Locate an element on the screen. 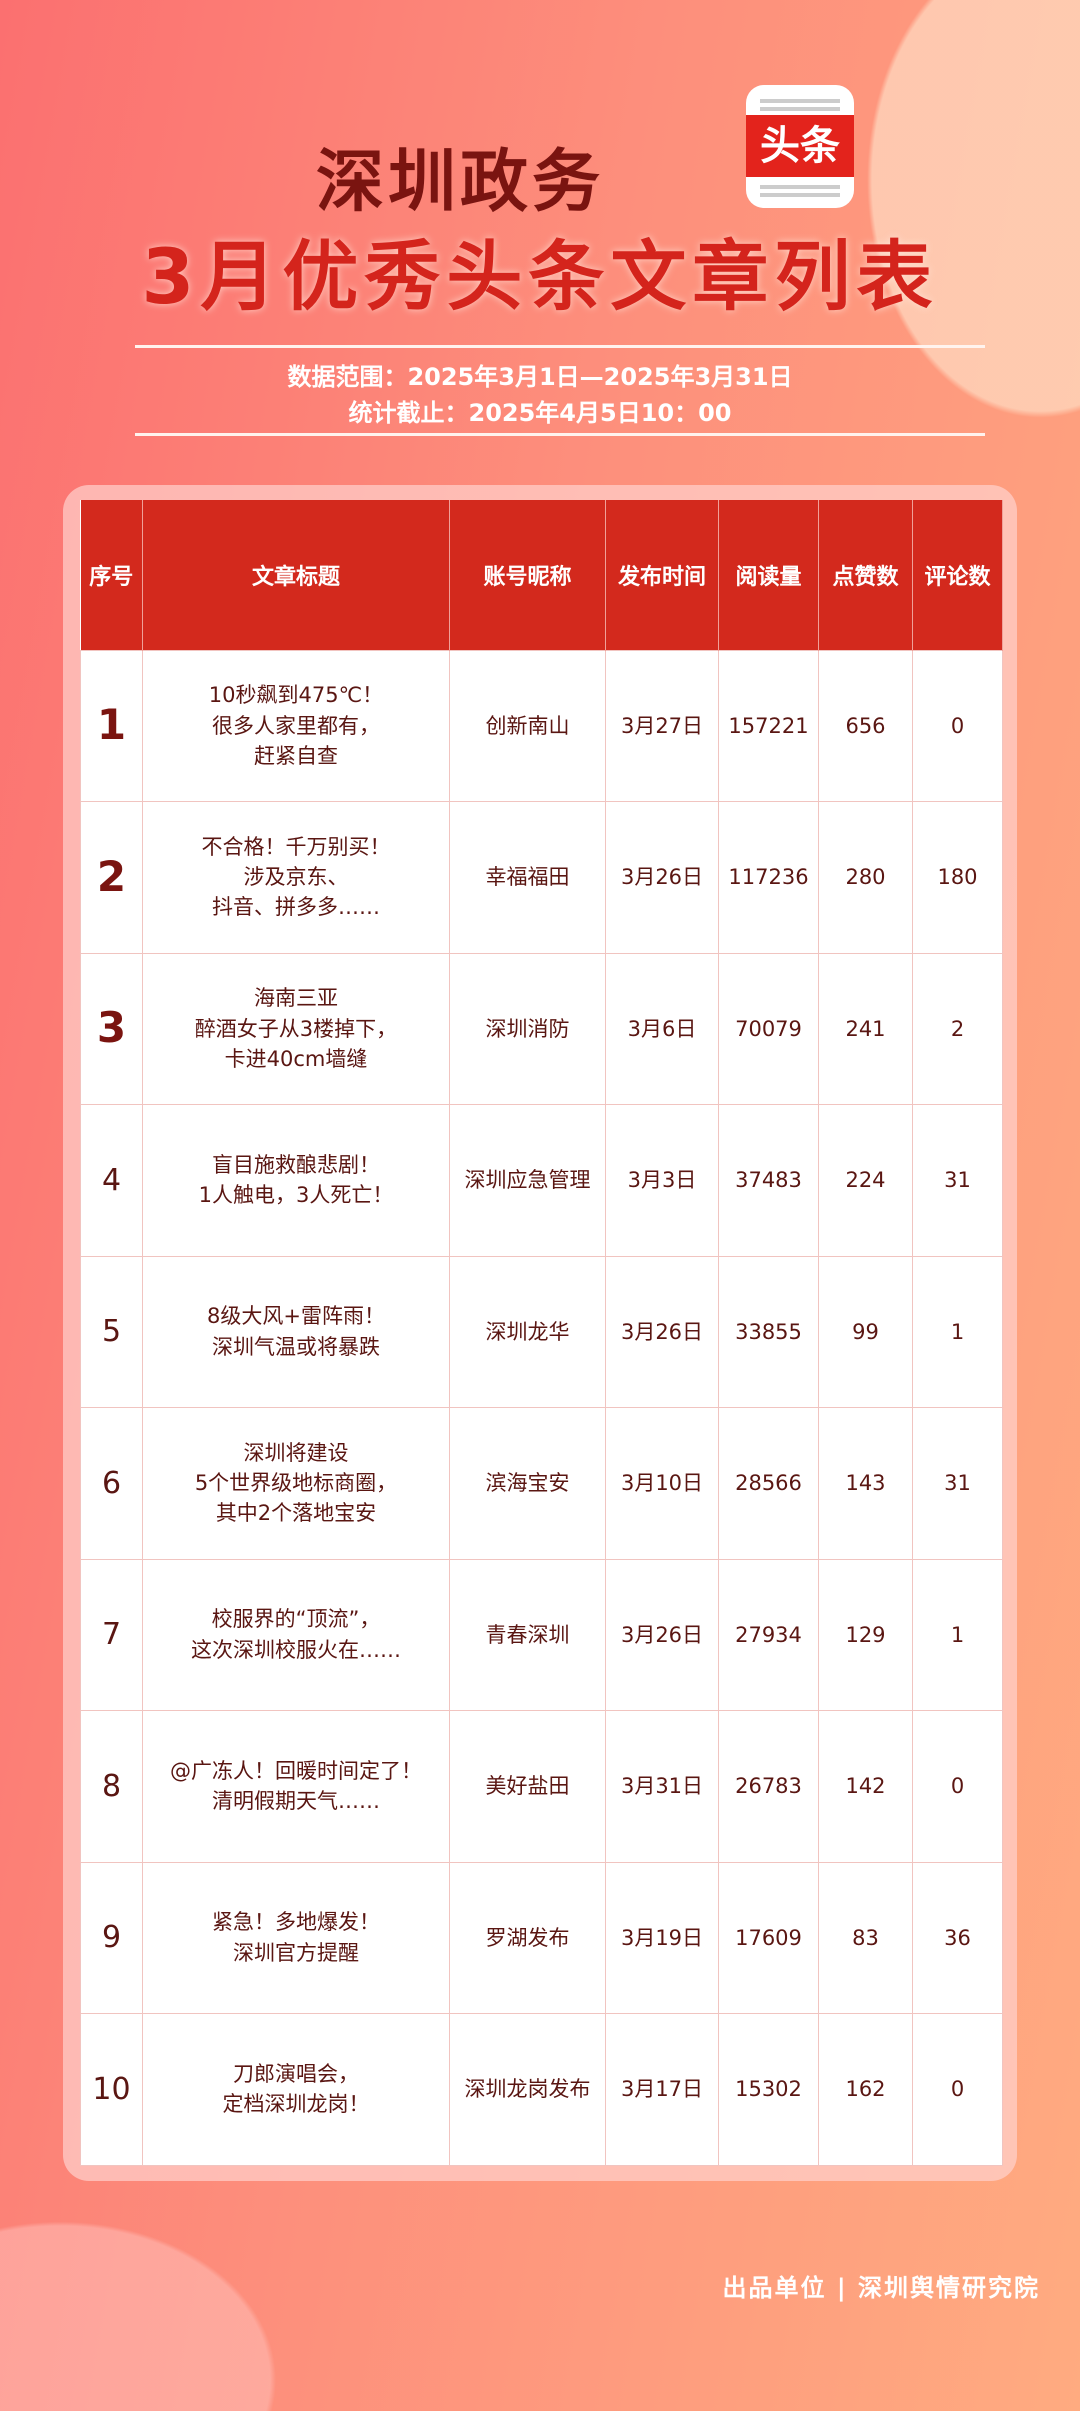 Image resolution: width=1080 pixels, height=2411 pixels. title-cell: 紧急！多地爆发！ 深圳官方提醒 is located at coordinates (296, 1937).